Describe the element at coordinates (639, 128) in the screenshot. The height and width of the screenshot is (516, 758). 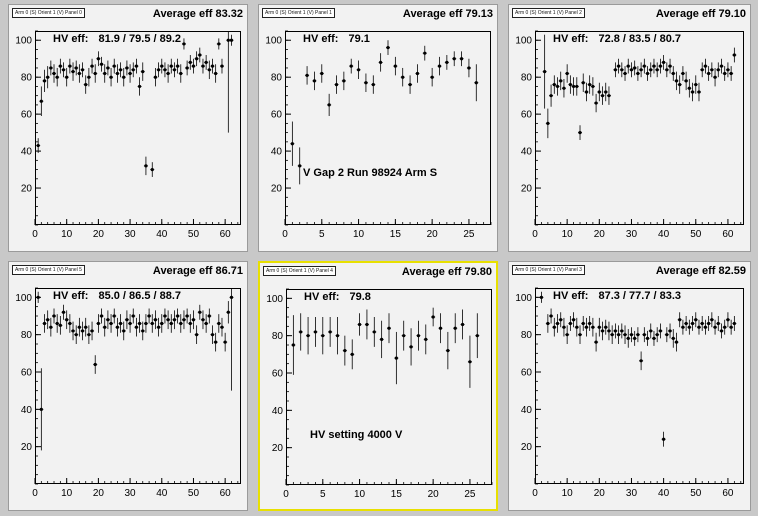
I see `plot-frame` at that location.